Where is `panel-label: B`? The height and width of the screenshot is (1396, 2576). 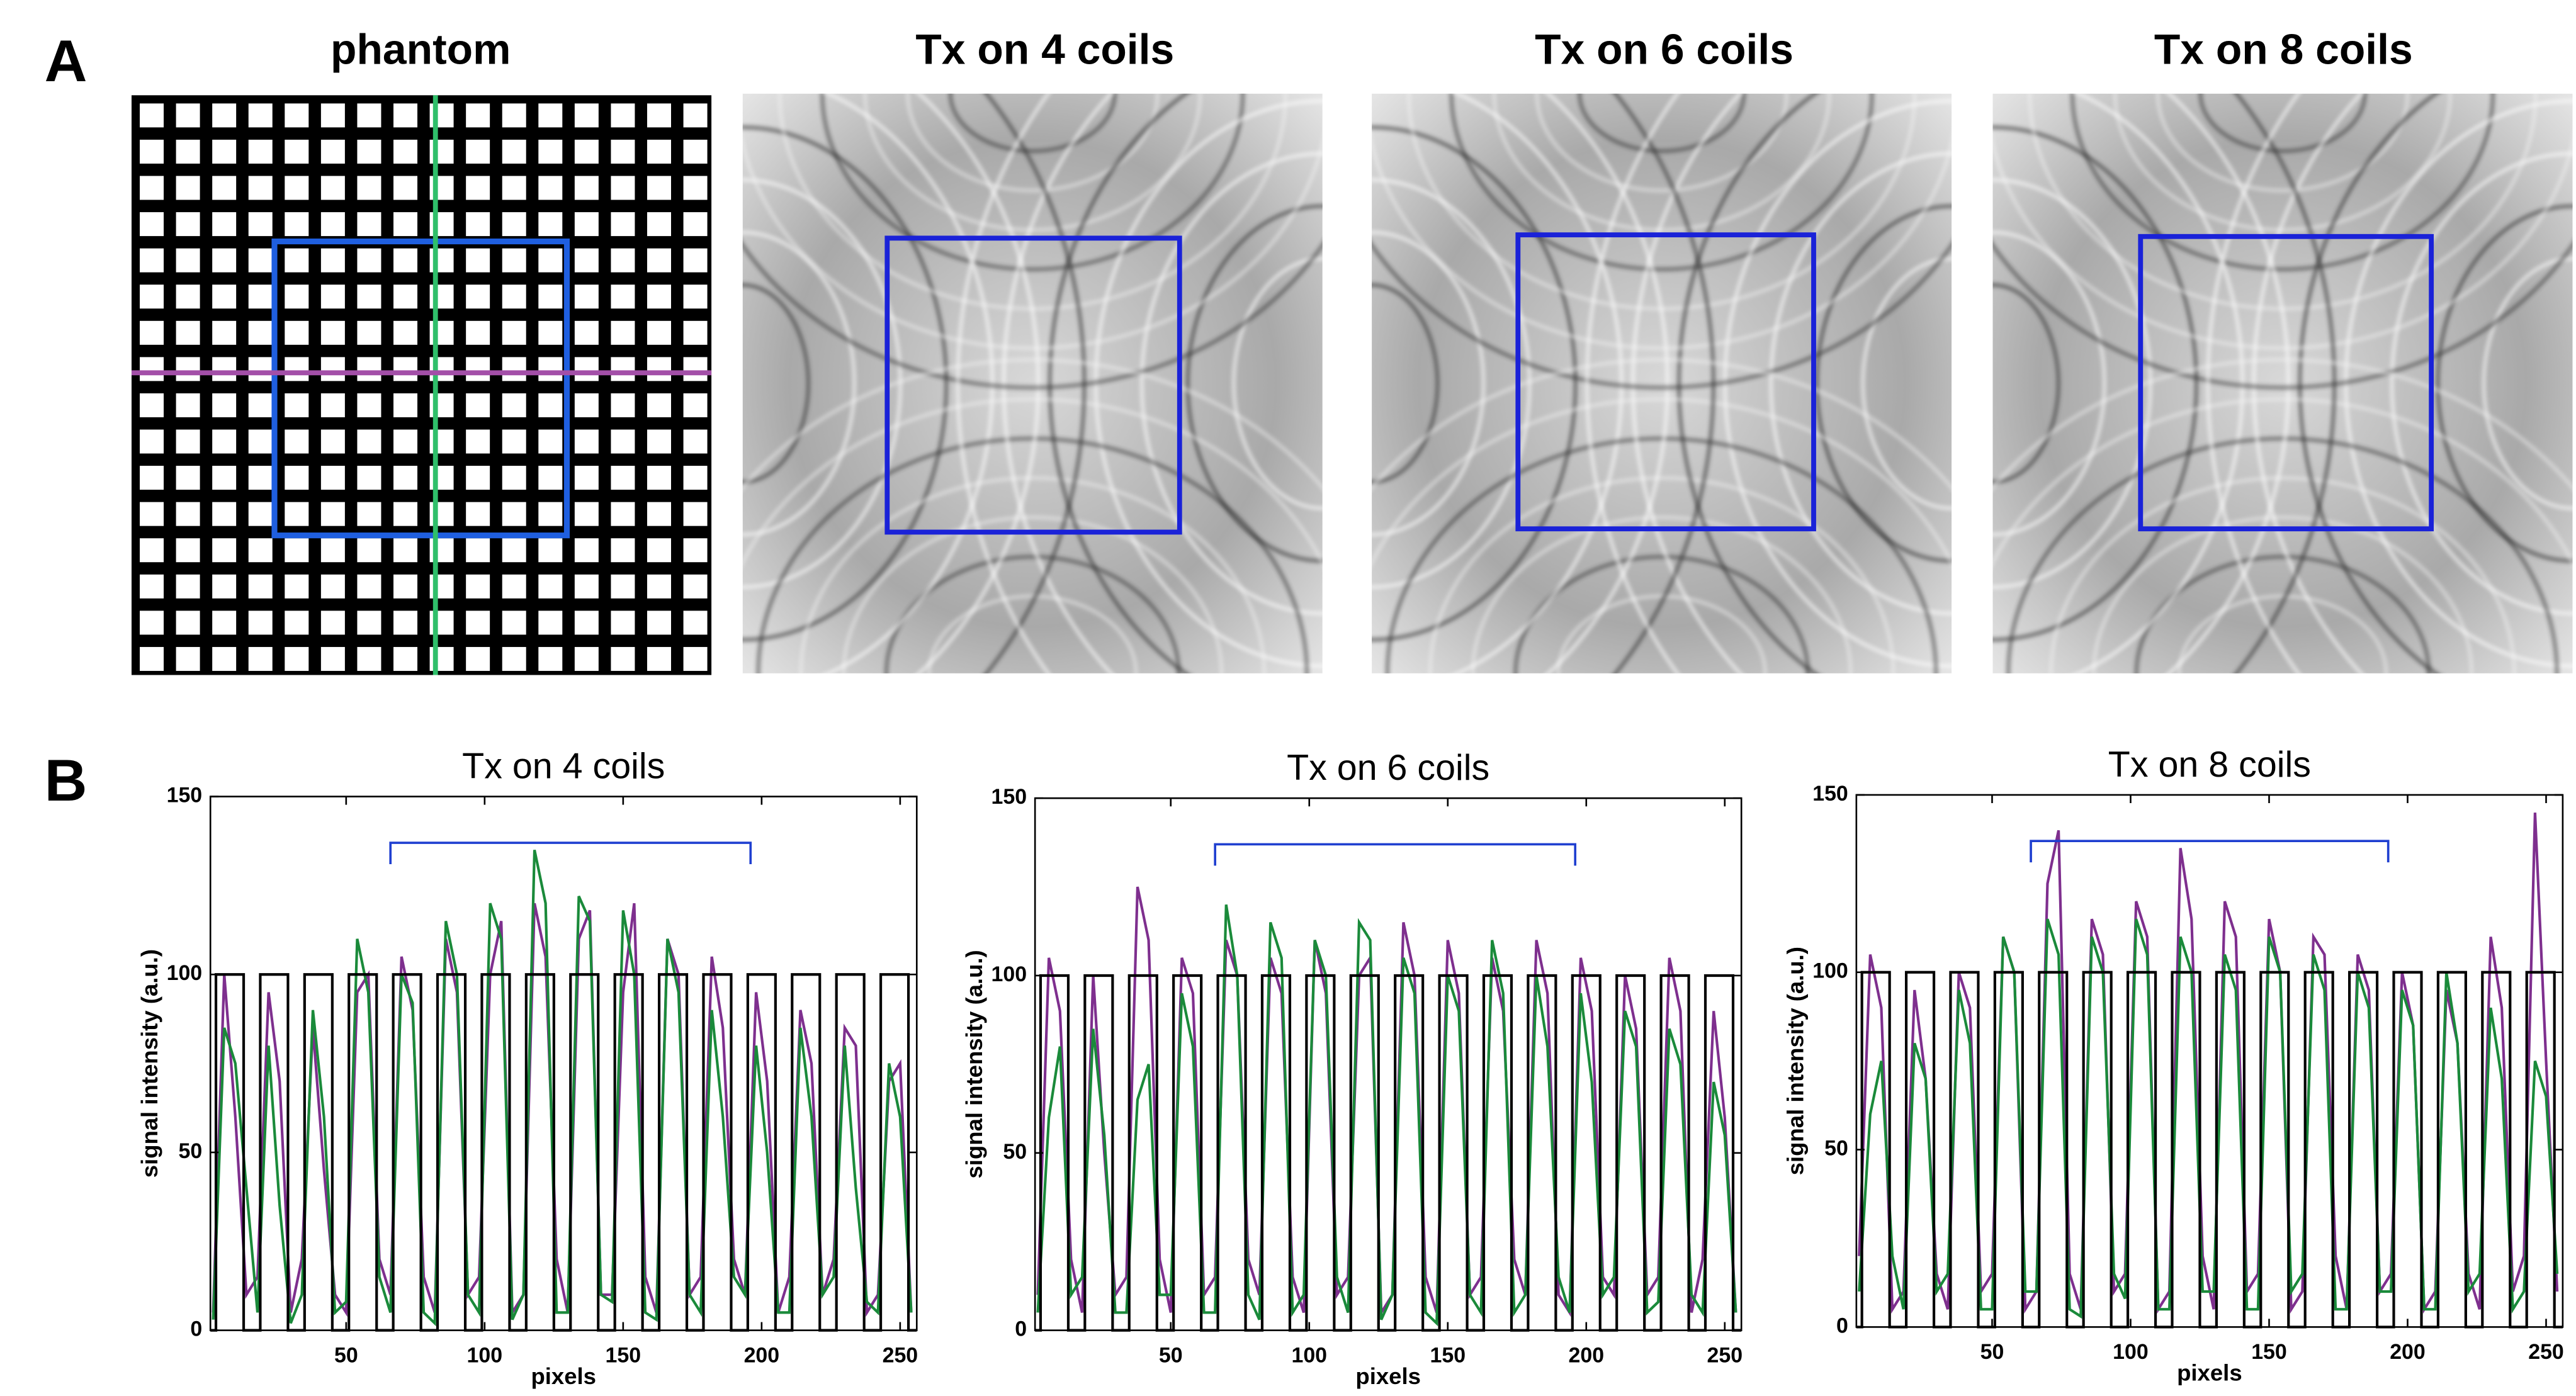 panel-label: B is located at coordinates (66, 780).